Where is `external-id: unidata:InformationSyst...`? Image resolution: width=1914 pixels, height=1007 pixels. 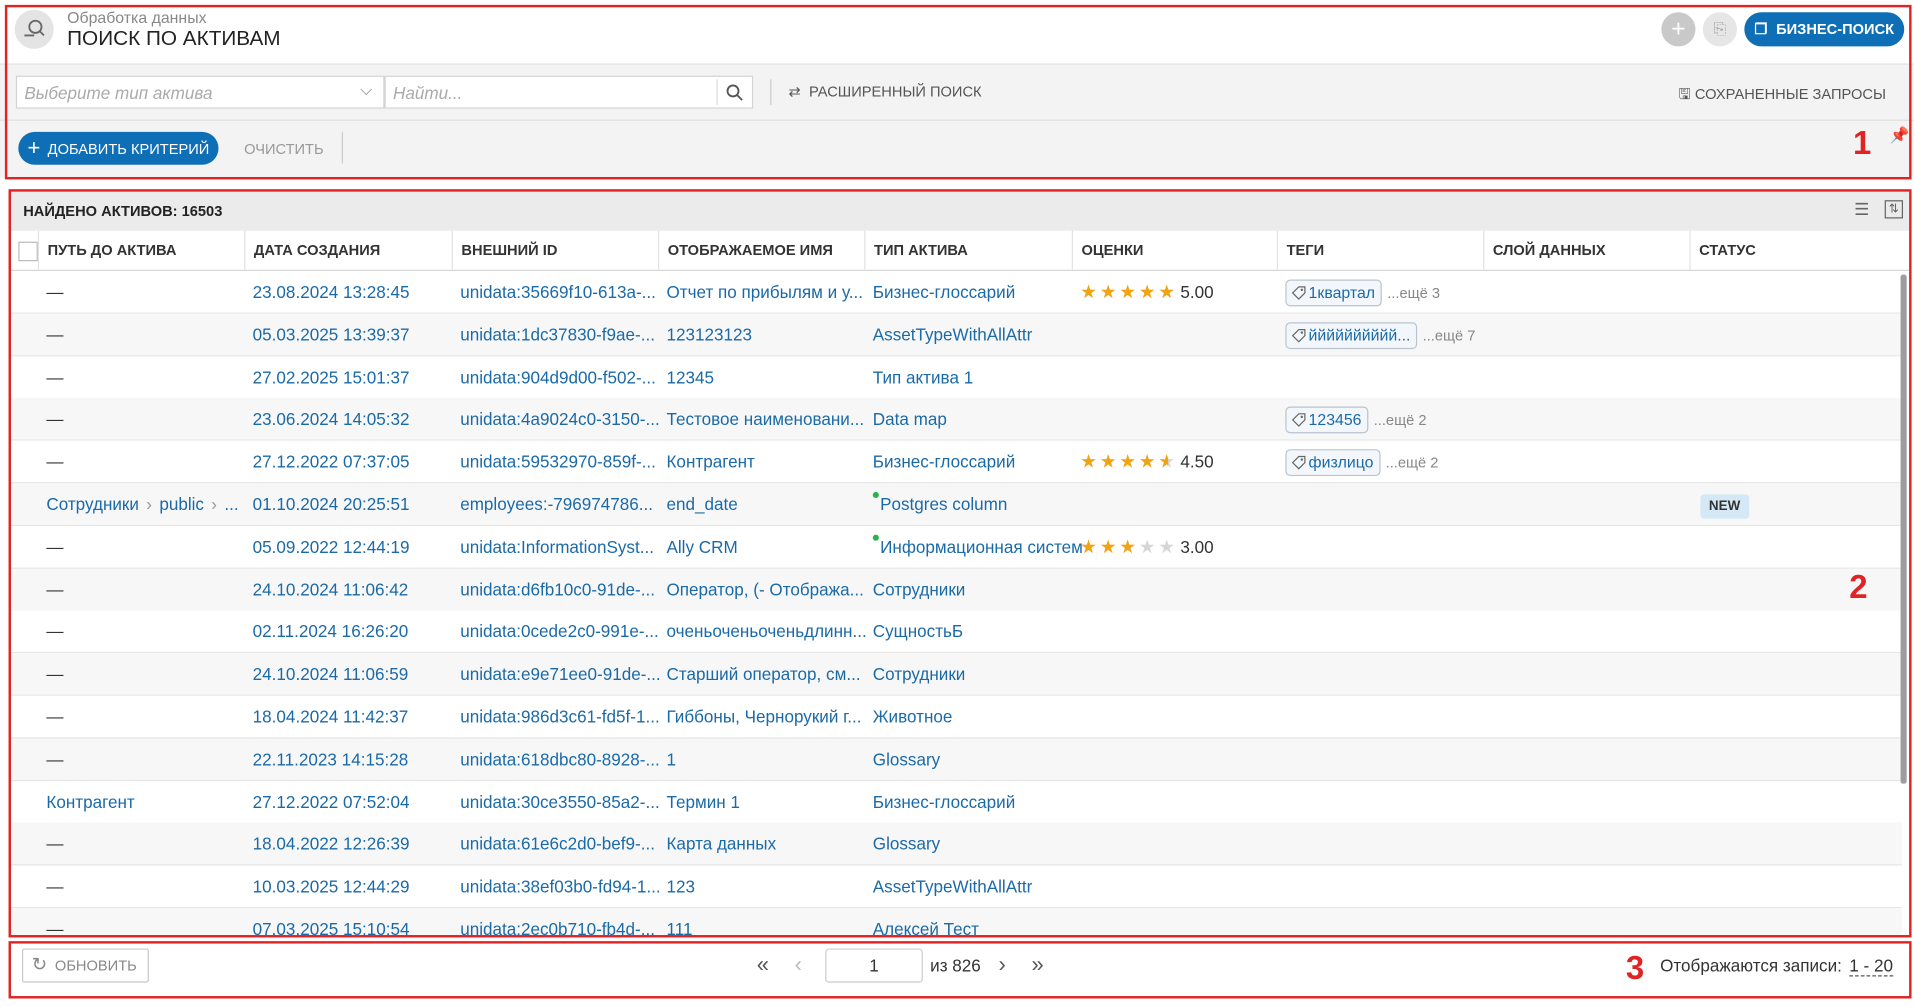 external-id: unidata:InformationSyst... is located at coordinates (557, 546).